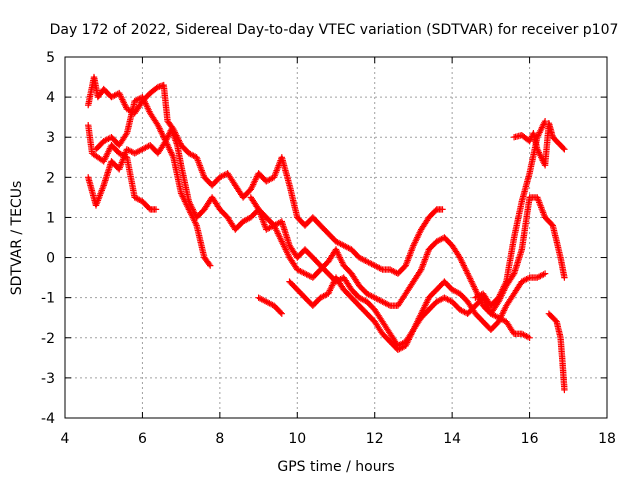 This screenshot has width=640, height=480. Describe the element at coordinates (530, 439) in the screenshot. I see `x-tick-label: 16` at that location.